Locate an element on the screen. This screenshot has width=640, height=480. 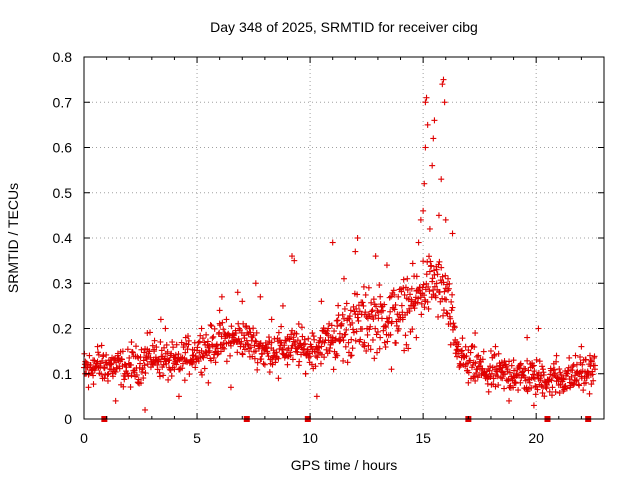
y-tick-label: 0.7 is located at coordinates (63, 102).